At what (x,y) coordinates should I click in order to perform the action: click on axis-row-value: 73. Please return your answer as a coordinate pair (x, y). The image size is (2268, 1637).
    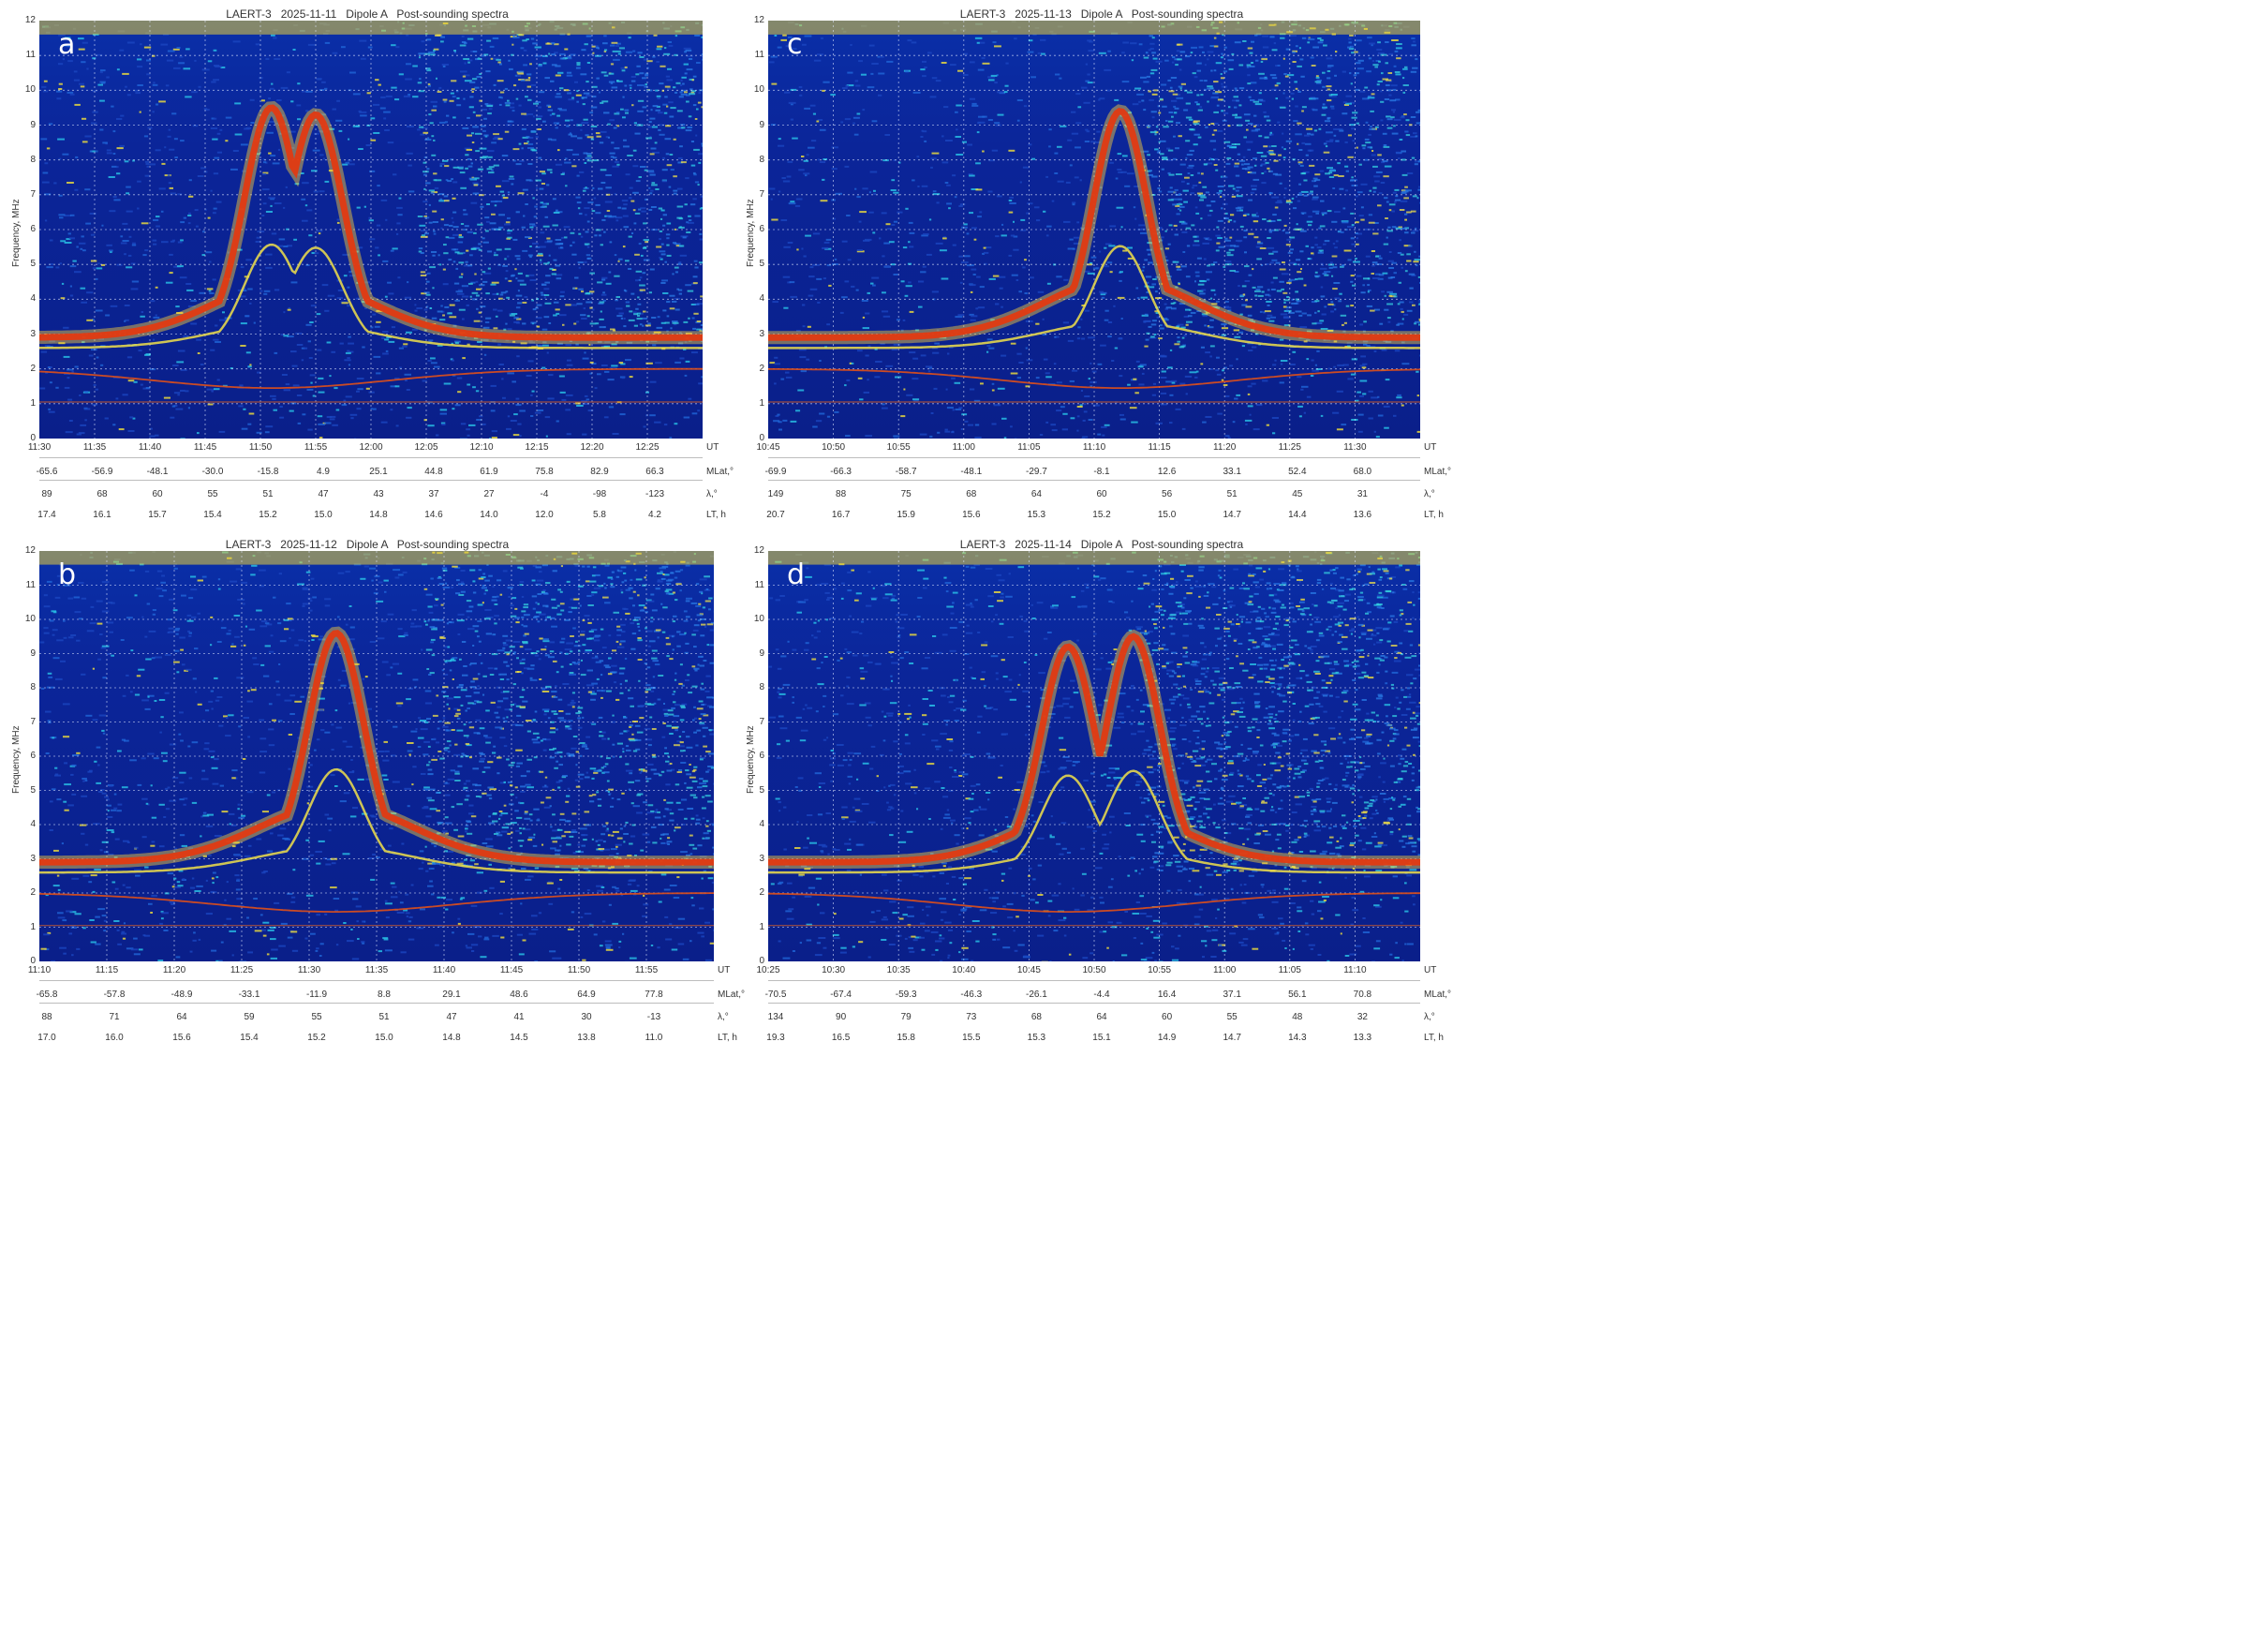
    Looking at the image, I should click on (971, 1017).